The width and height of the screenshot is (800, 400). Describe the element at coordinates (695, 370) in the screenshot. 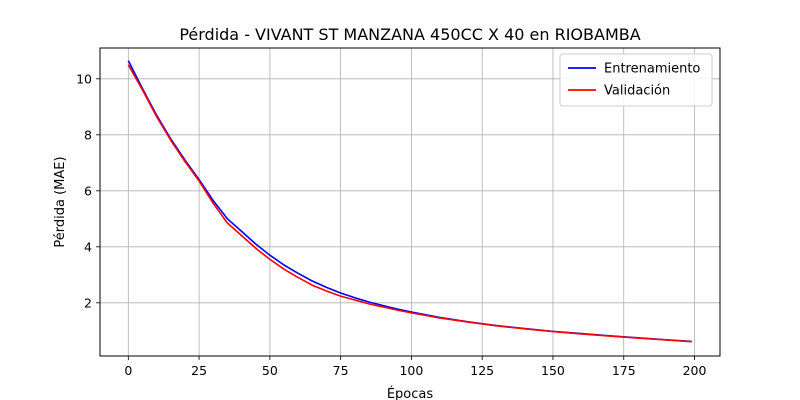

I see `x-tick-label: 200` at that location.